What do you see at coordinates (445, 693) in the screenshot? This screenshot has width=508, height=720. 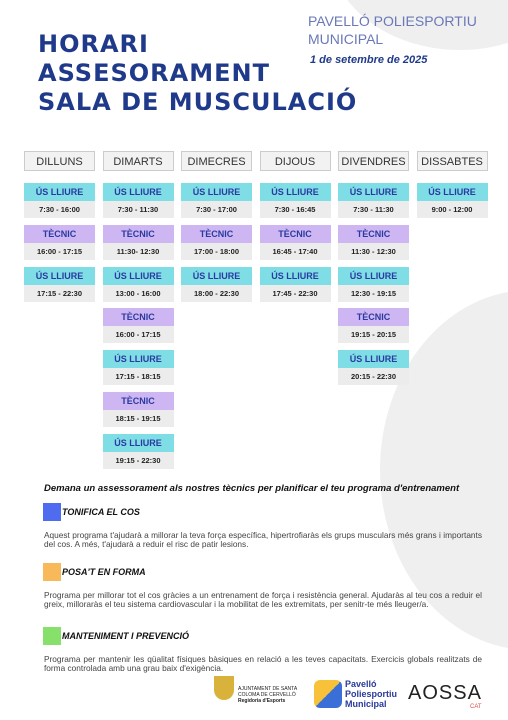 I see `aossa-logo: AOSSA` at bounding box center [445, 693].